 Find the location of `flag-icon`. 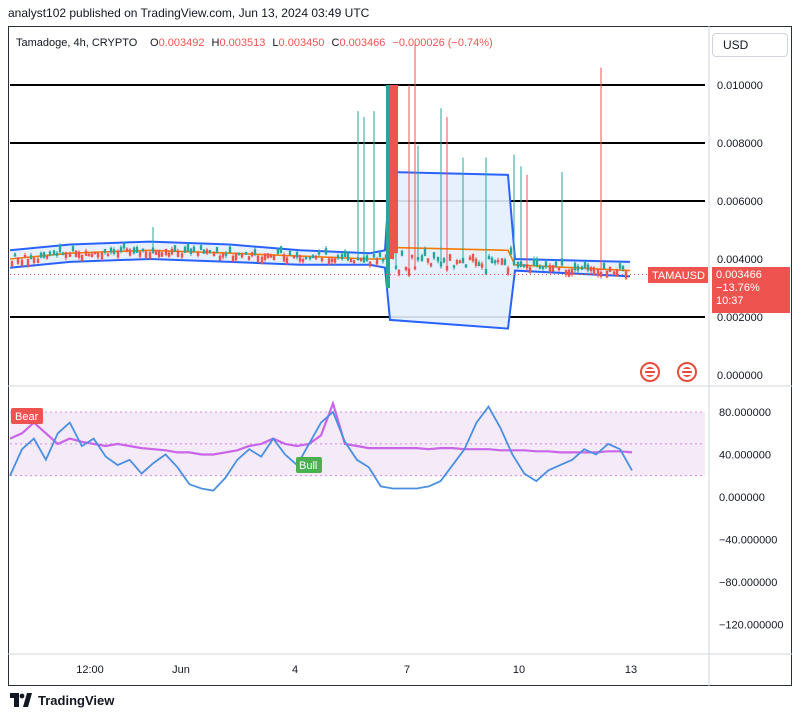

flag-icon is located at coordinates (650, 372).